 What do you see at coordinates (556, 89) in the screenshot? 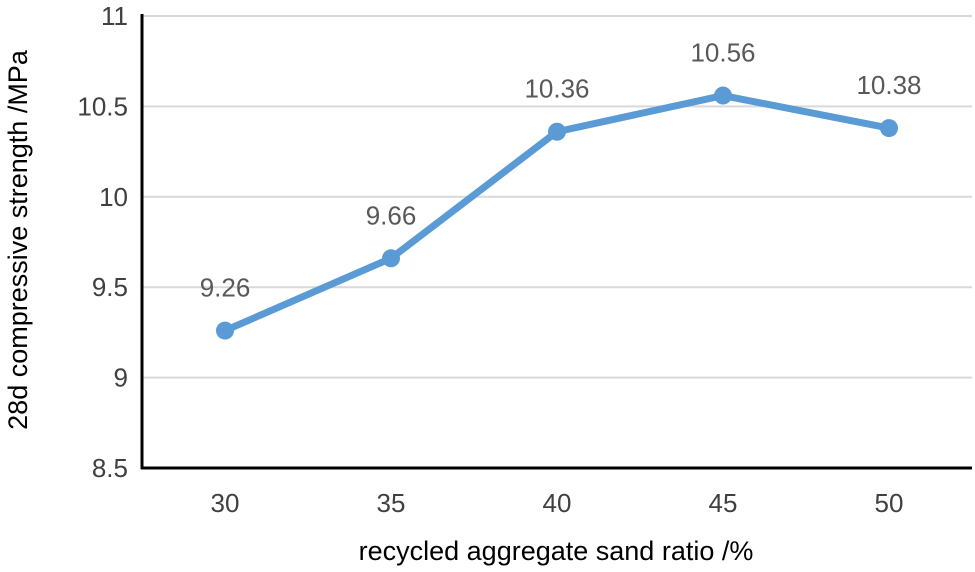
I see `data-label: 10.36` at bounding box center [556, 89].